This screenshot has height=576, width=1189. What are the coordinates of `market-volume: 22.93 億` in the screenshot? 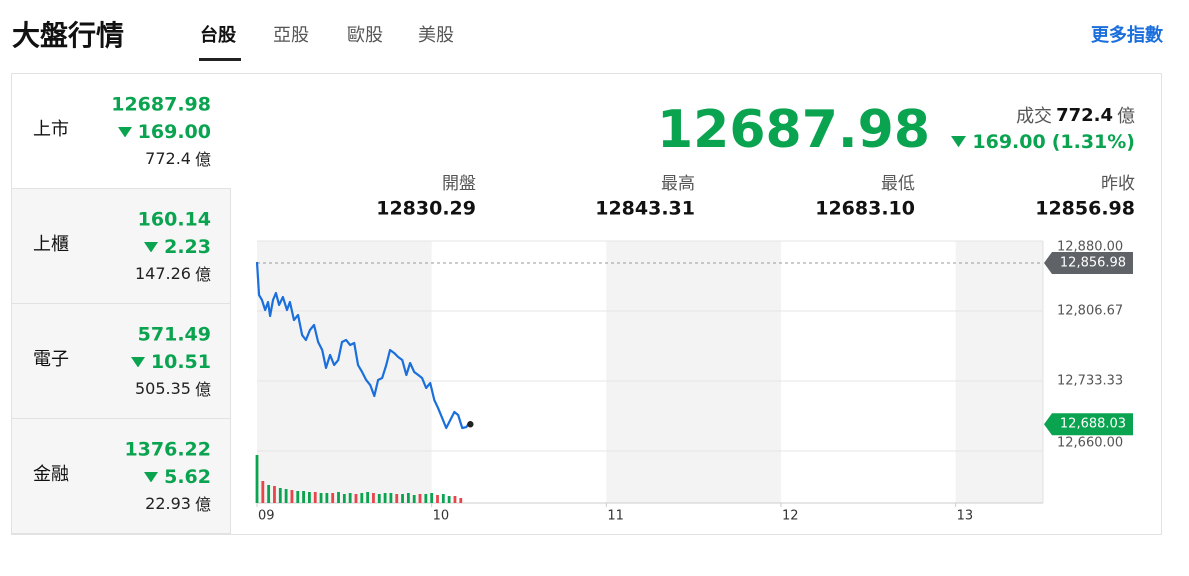 It's located at (178, 503).